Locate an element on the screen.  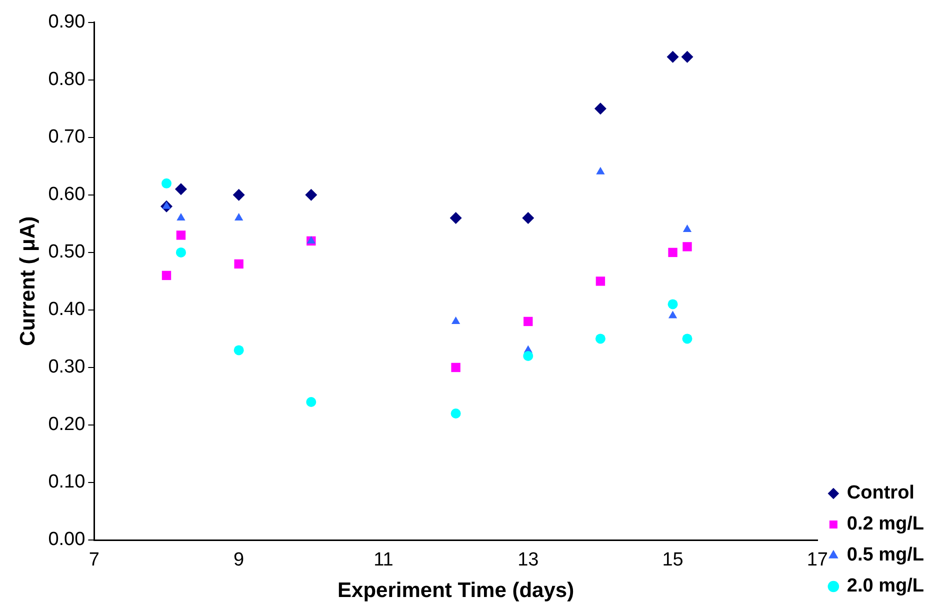
y-axis-title: Current ( μA) is located at coordinates (28, 281).